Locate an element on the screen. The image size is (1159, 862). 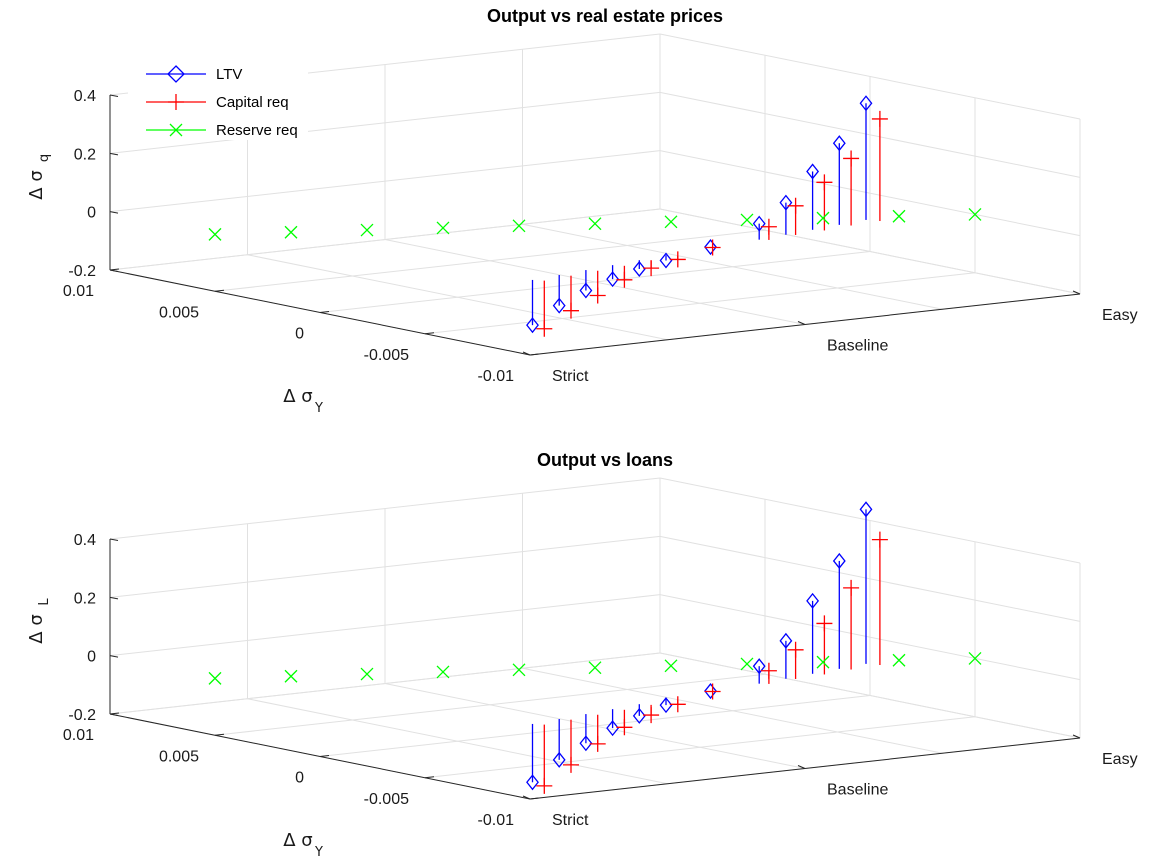
legend-label-capital-req: Capital req is located at coordinates (252, 102).